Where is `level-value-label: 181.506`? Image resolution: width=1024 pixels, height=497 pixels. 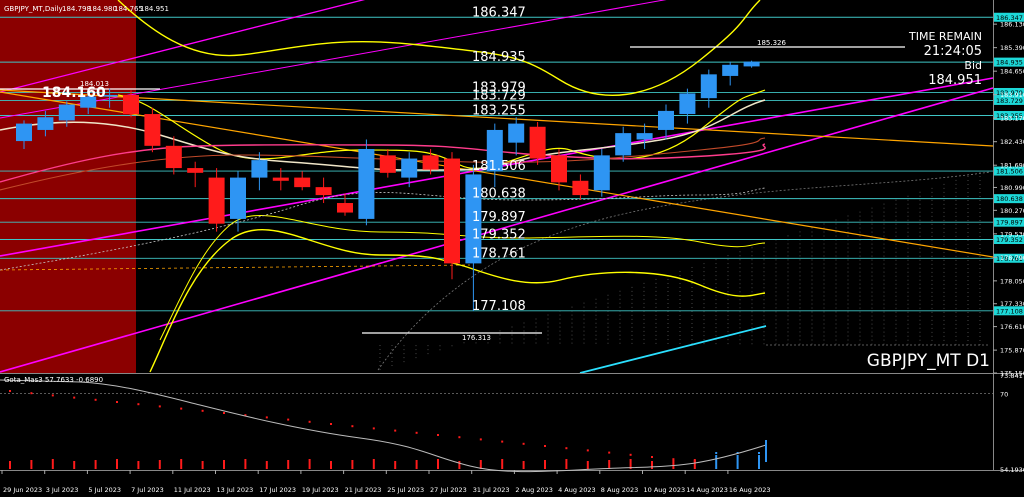
level-value-label: 181.506 is located at coordinates (499, 166).